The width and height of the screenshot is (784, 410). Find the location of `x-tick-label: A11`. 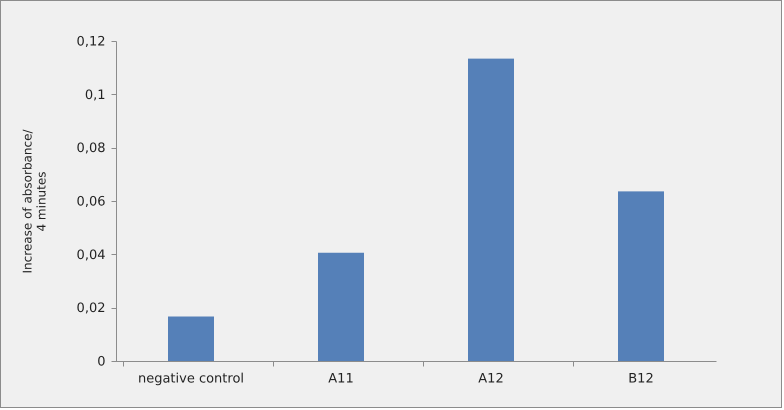

x-tick-label: A11 is located at coordinates (341, 379).